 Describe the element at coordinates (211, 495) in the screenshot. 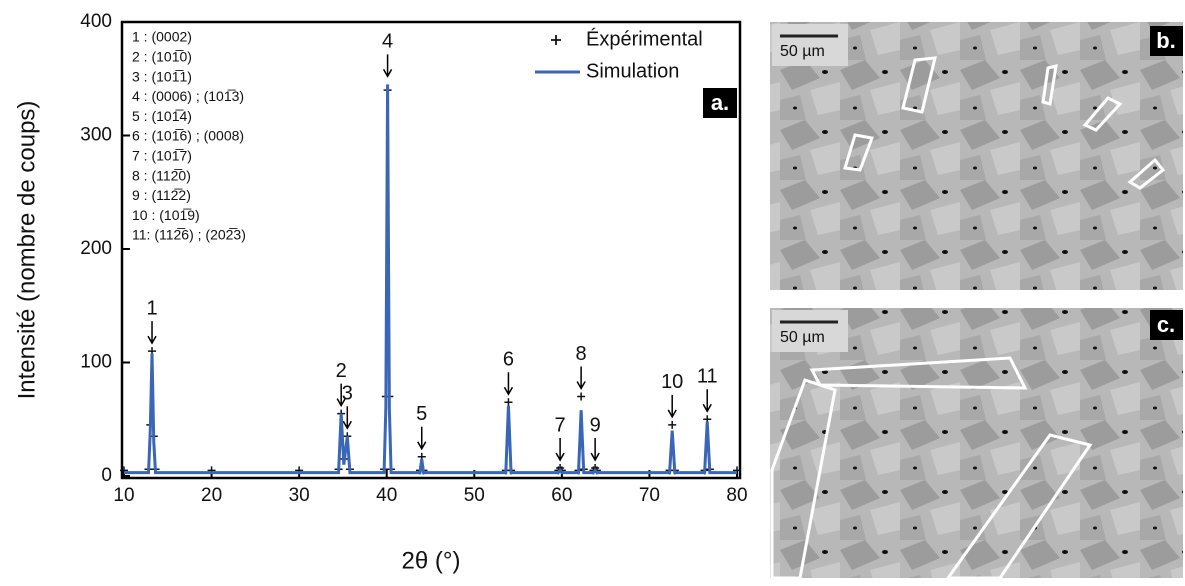

I see `x-tick-label: 20` at that location.